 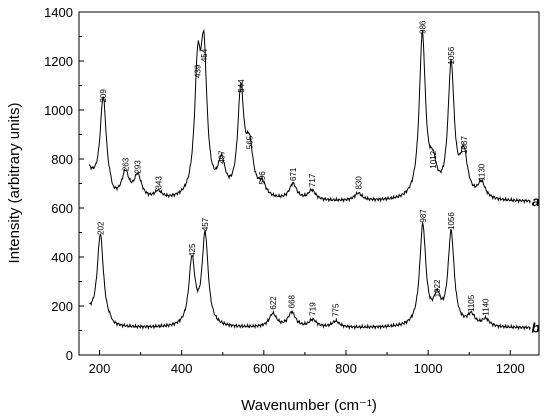 I want to click on peak-label: 565, so click(x=249, y=142).